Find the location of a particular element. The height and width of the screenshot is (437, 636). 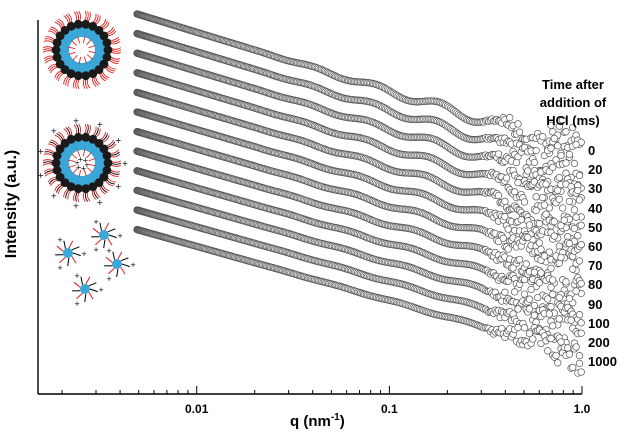

legend-item-20: 20 is located at coordinates (595, 170).